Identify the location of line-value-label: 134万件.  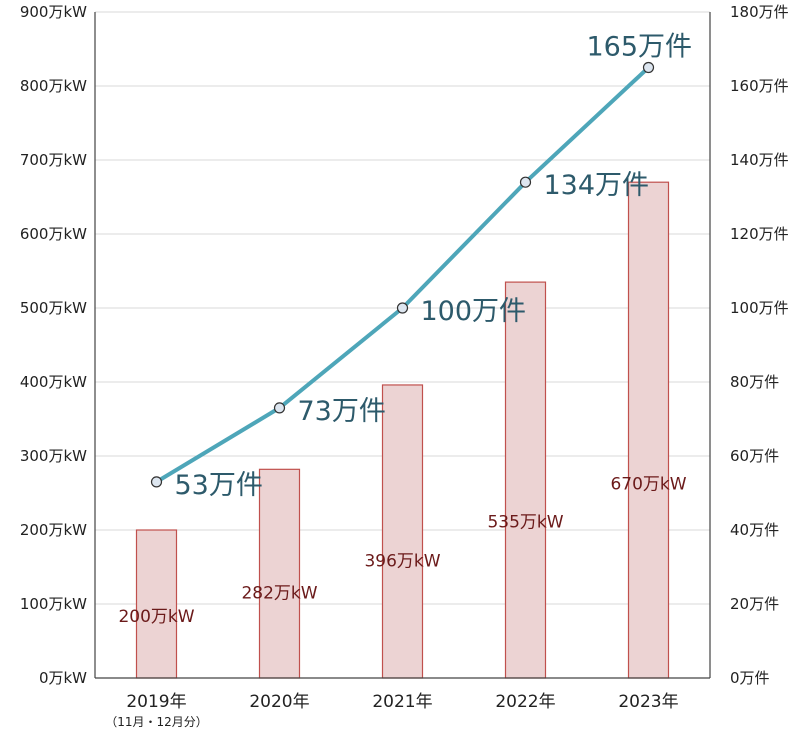
(597, 185).